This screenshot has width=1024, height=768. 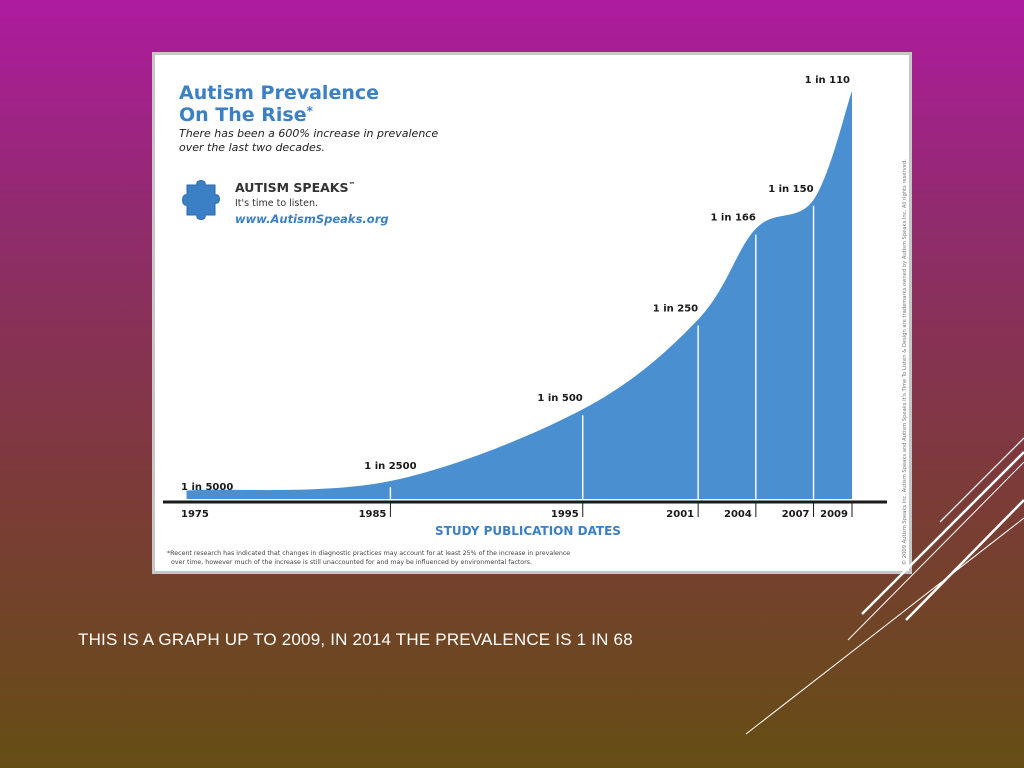 What do you see at coordinates (201, 200) in the screenshot?
I see `puzzle-piece-icon` at bounding box center [201, 200].